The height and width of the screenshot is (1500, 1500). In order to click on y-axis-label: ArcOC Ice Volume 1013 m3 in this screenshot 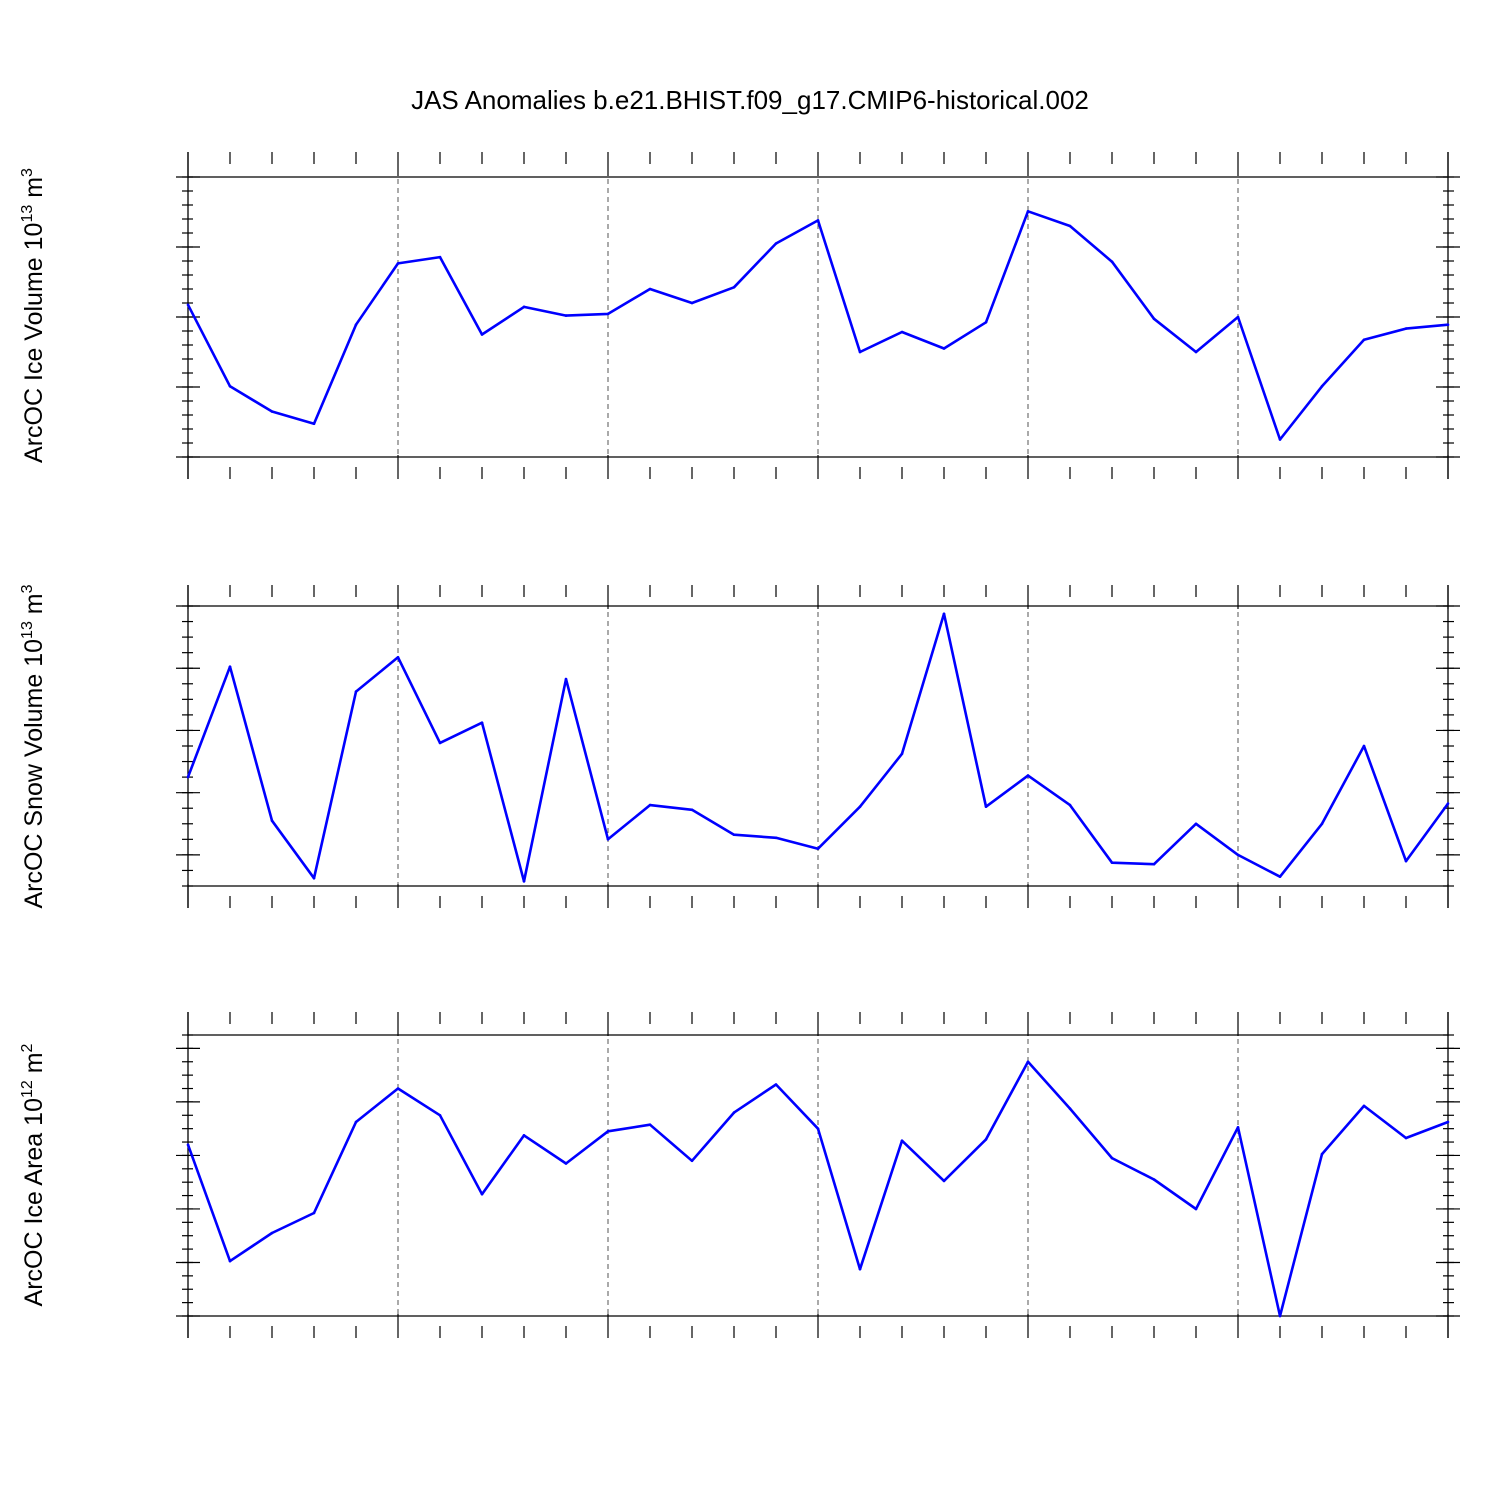, I will do `click(33, 315)`.